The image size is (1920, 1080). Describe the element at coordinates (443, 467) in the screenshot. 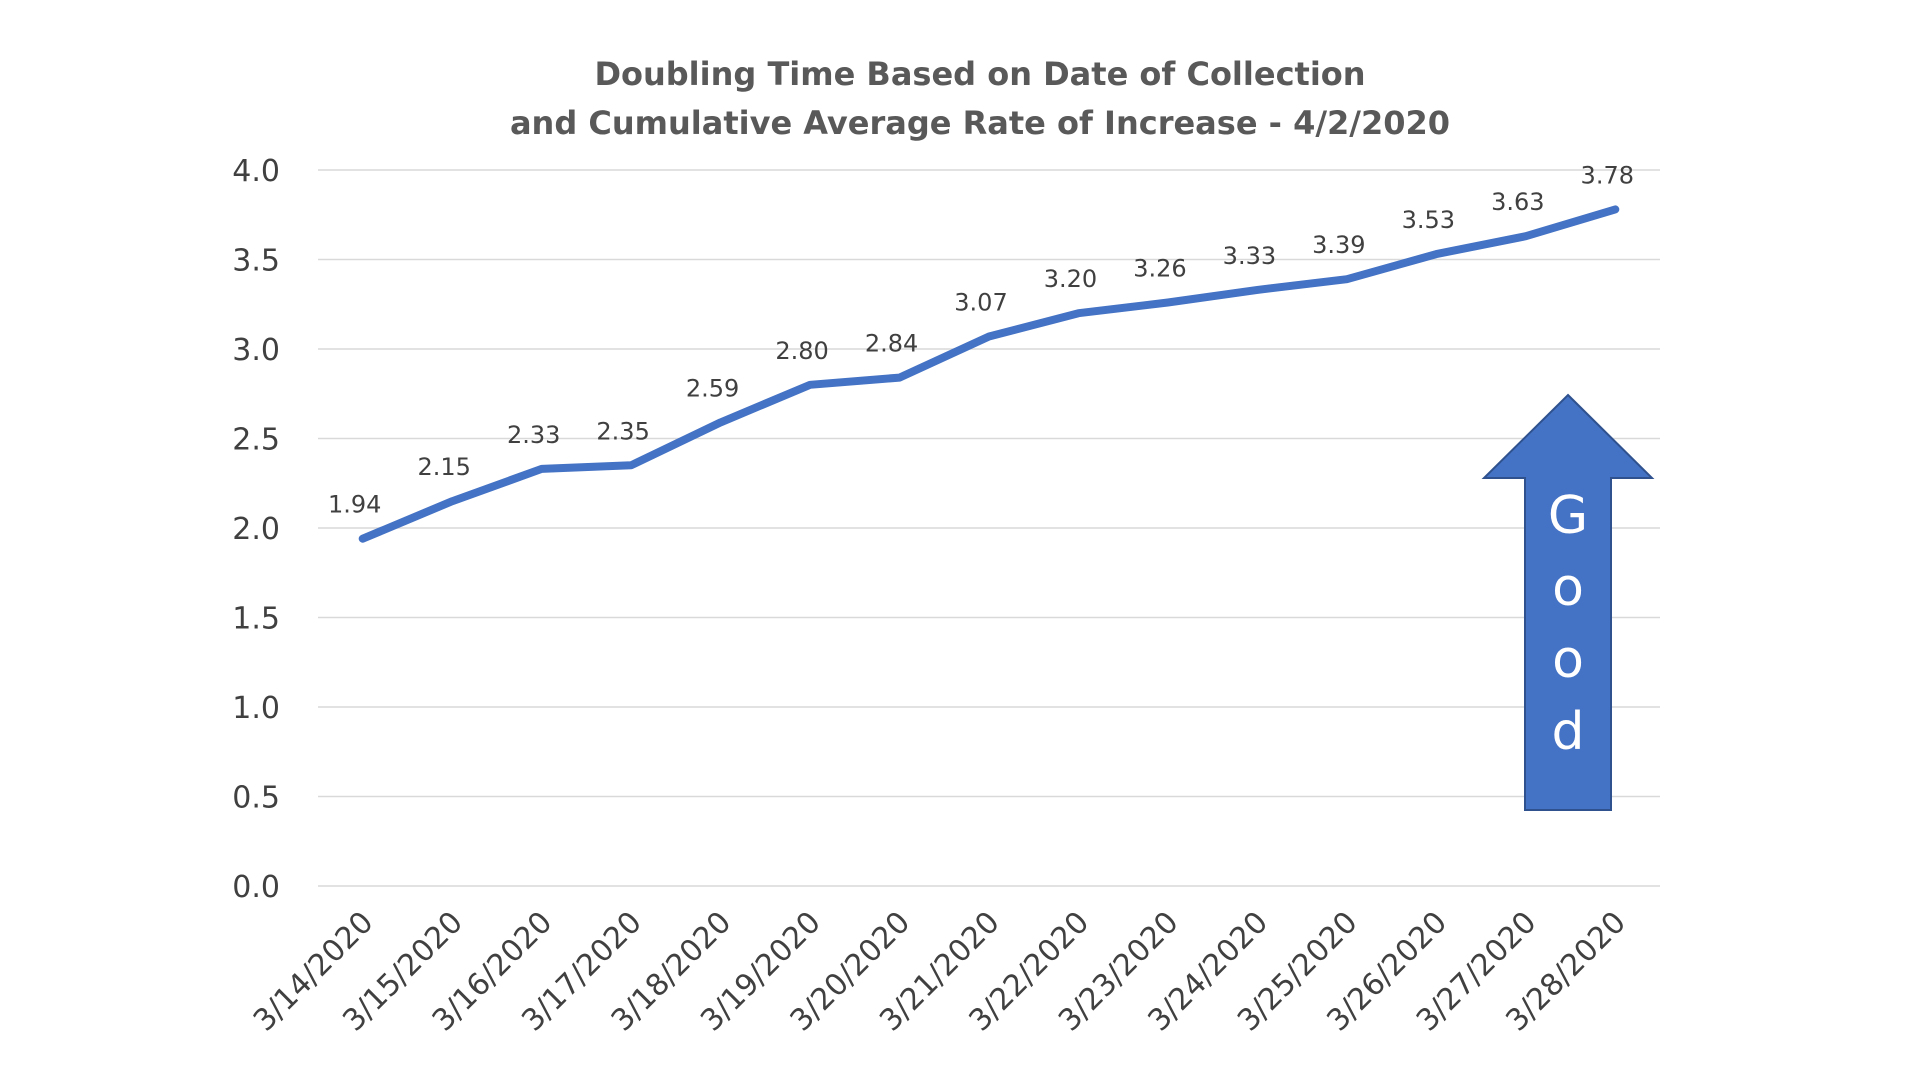

I see `data-label: 2.15` at that location.